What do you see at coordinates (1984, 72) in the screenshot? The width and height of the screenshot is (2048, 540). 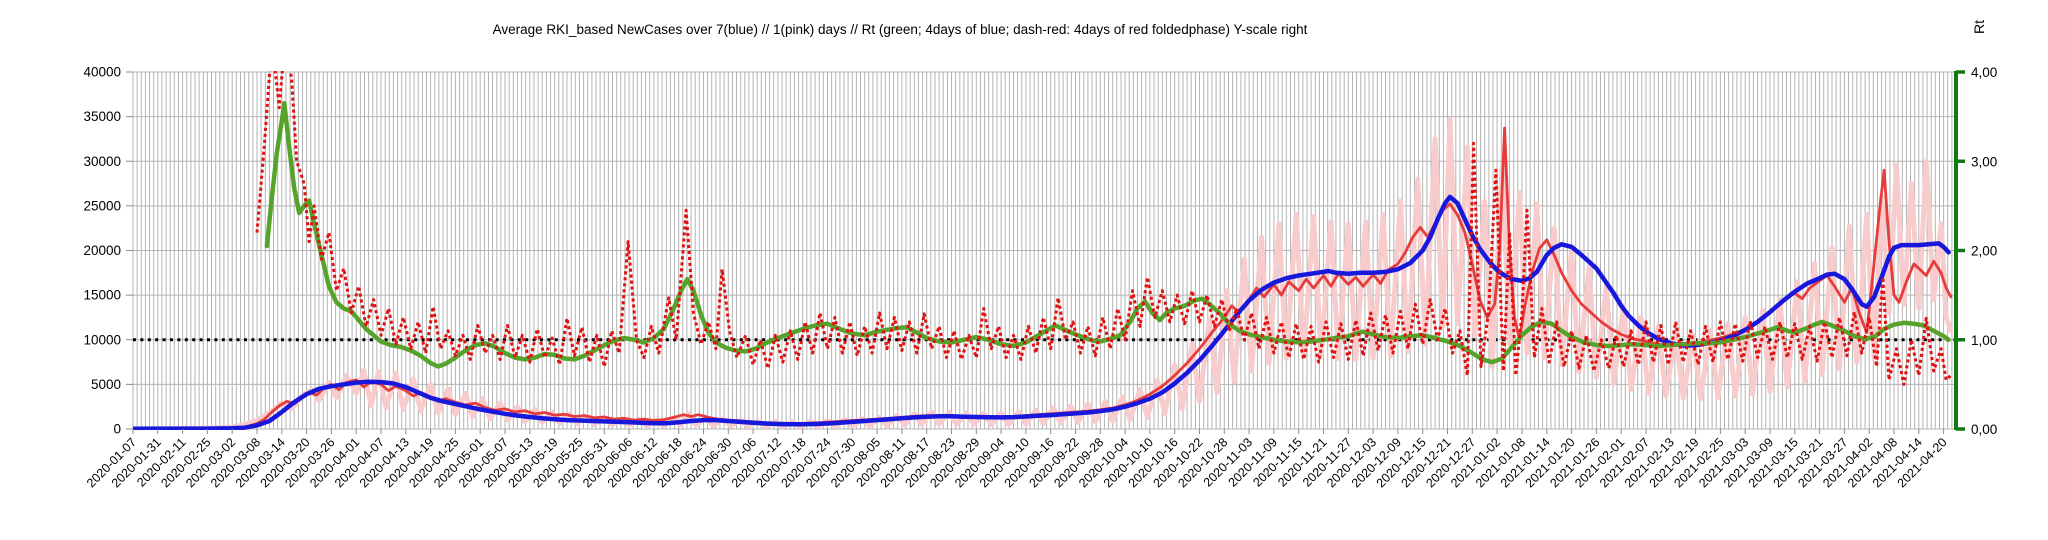 I see `y-right-tick-label: 4,00` at bounding box center [1984, 72].